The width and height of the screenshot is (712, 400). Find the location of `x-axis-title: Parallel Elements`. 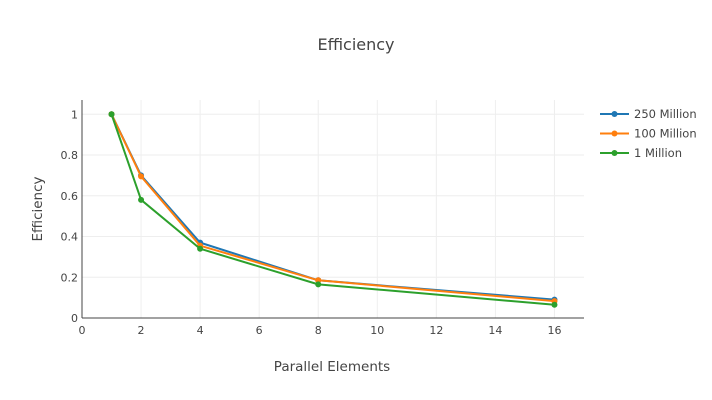

x-axis-title: Parallel Elements is located at coordinates (332, 367).